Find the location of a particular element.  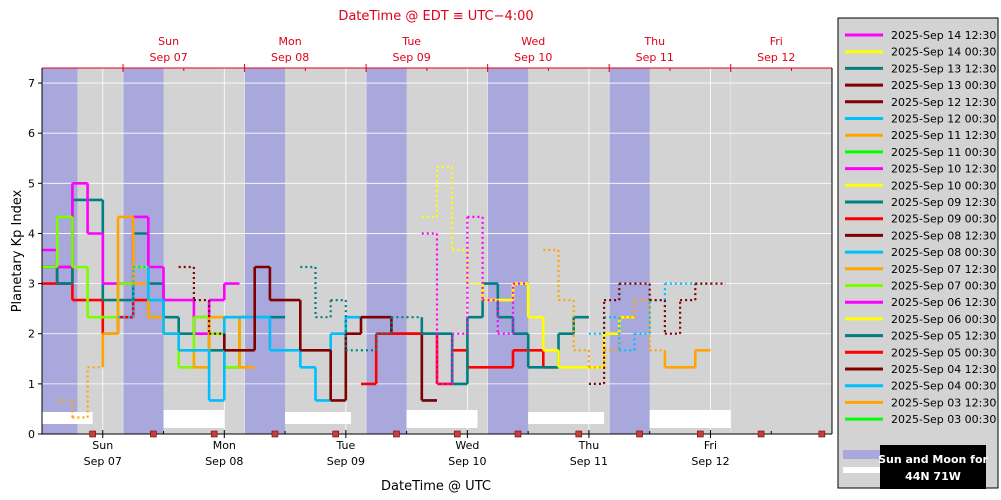

legend-label: 2025-Sep 11 12:30 is located at coordinates (943, 135).